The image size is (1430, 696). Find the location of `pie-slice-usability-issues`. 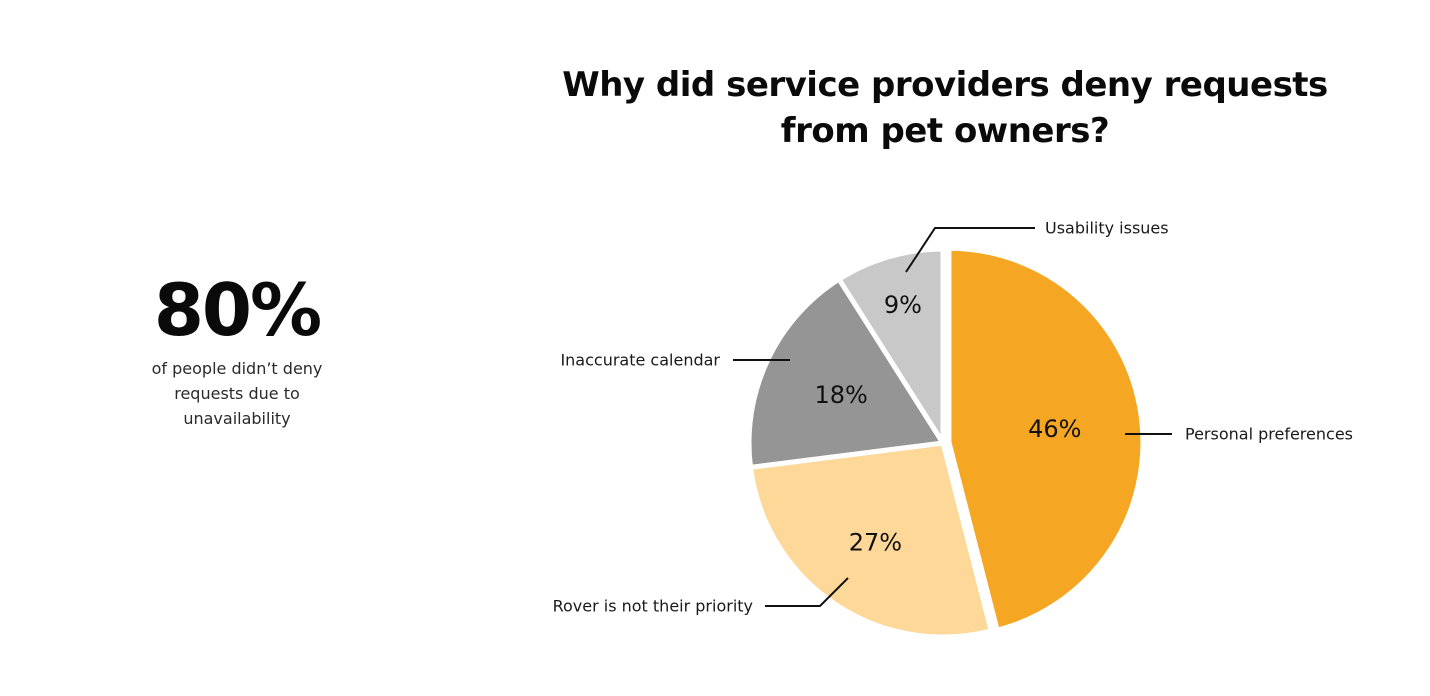

pie-slice-usability-issues is located at coordinates (891, 346).